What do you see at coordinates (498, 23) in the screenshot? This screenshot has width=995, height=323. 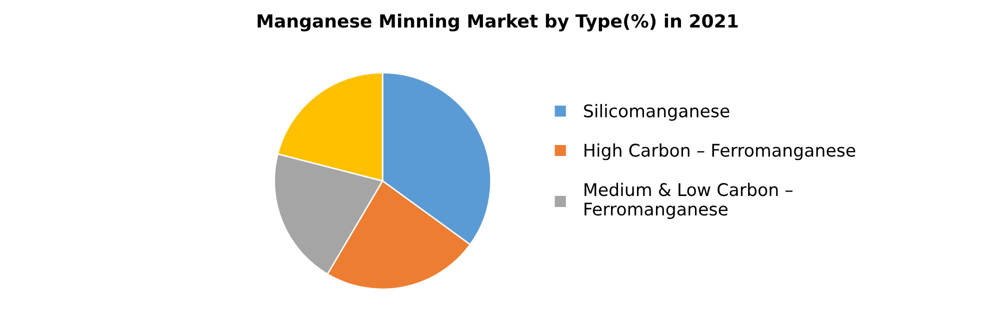 I see `chart-title: Manganese Minning Market by Type(%) in 2021` at bounding box center [498, 23].